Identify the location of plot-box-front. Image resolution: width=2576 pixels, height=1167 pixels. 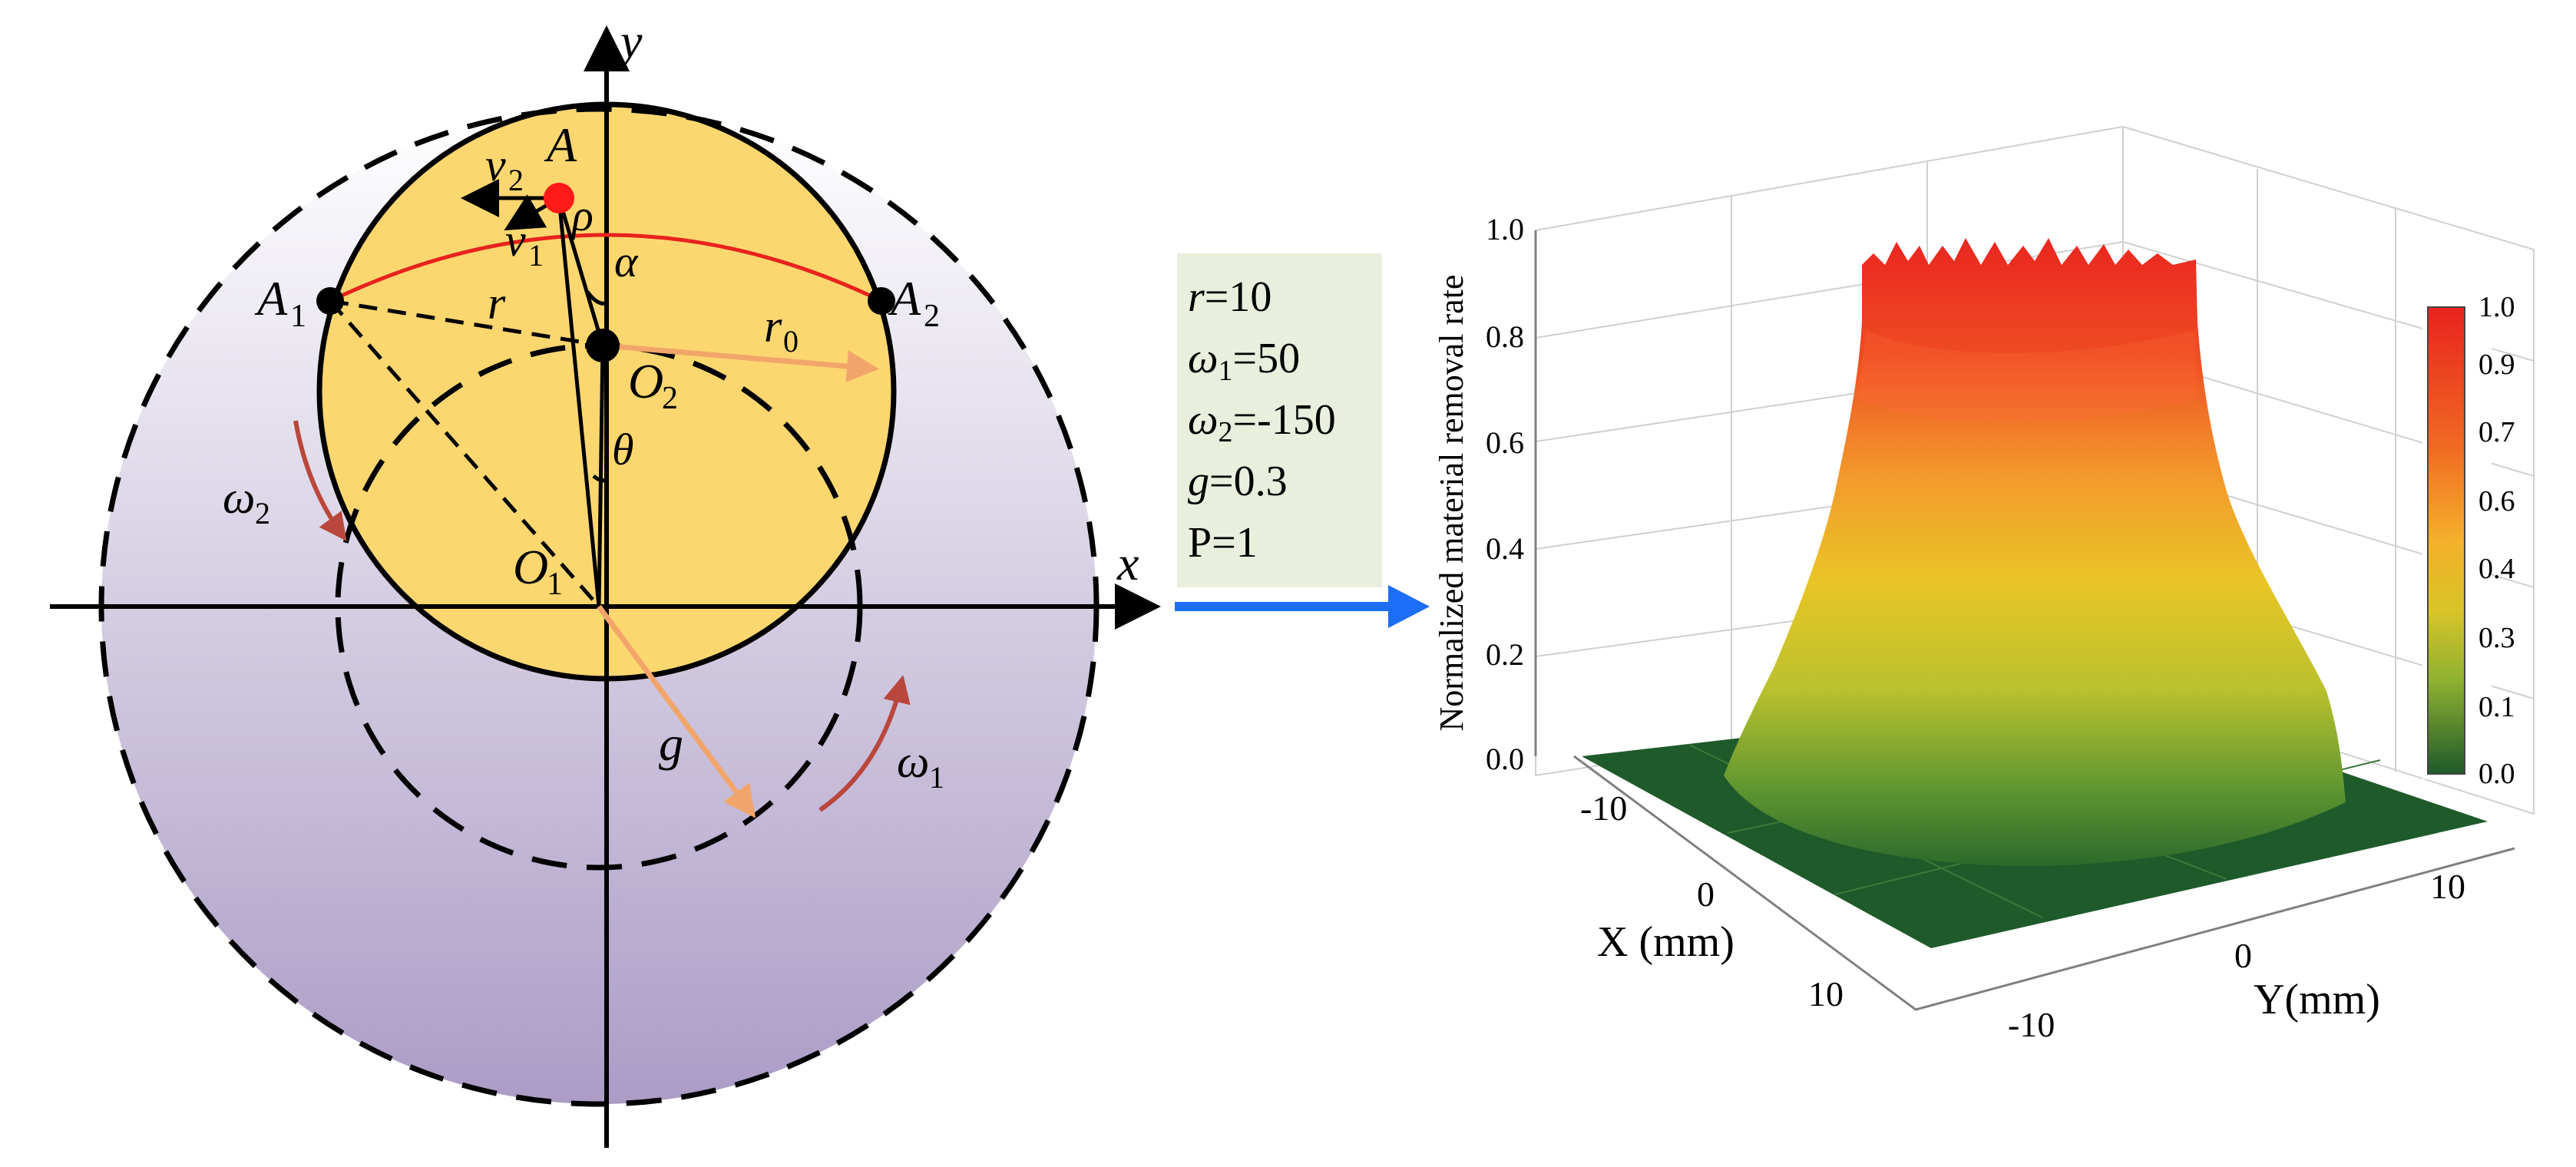
(2044, 883).